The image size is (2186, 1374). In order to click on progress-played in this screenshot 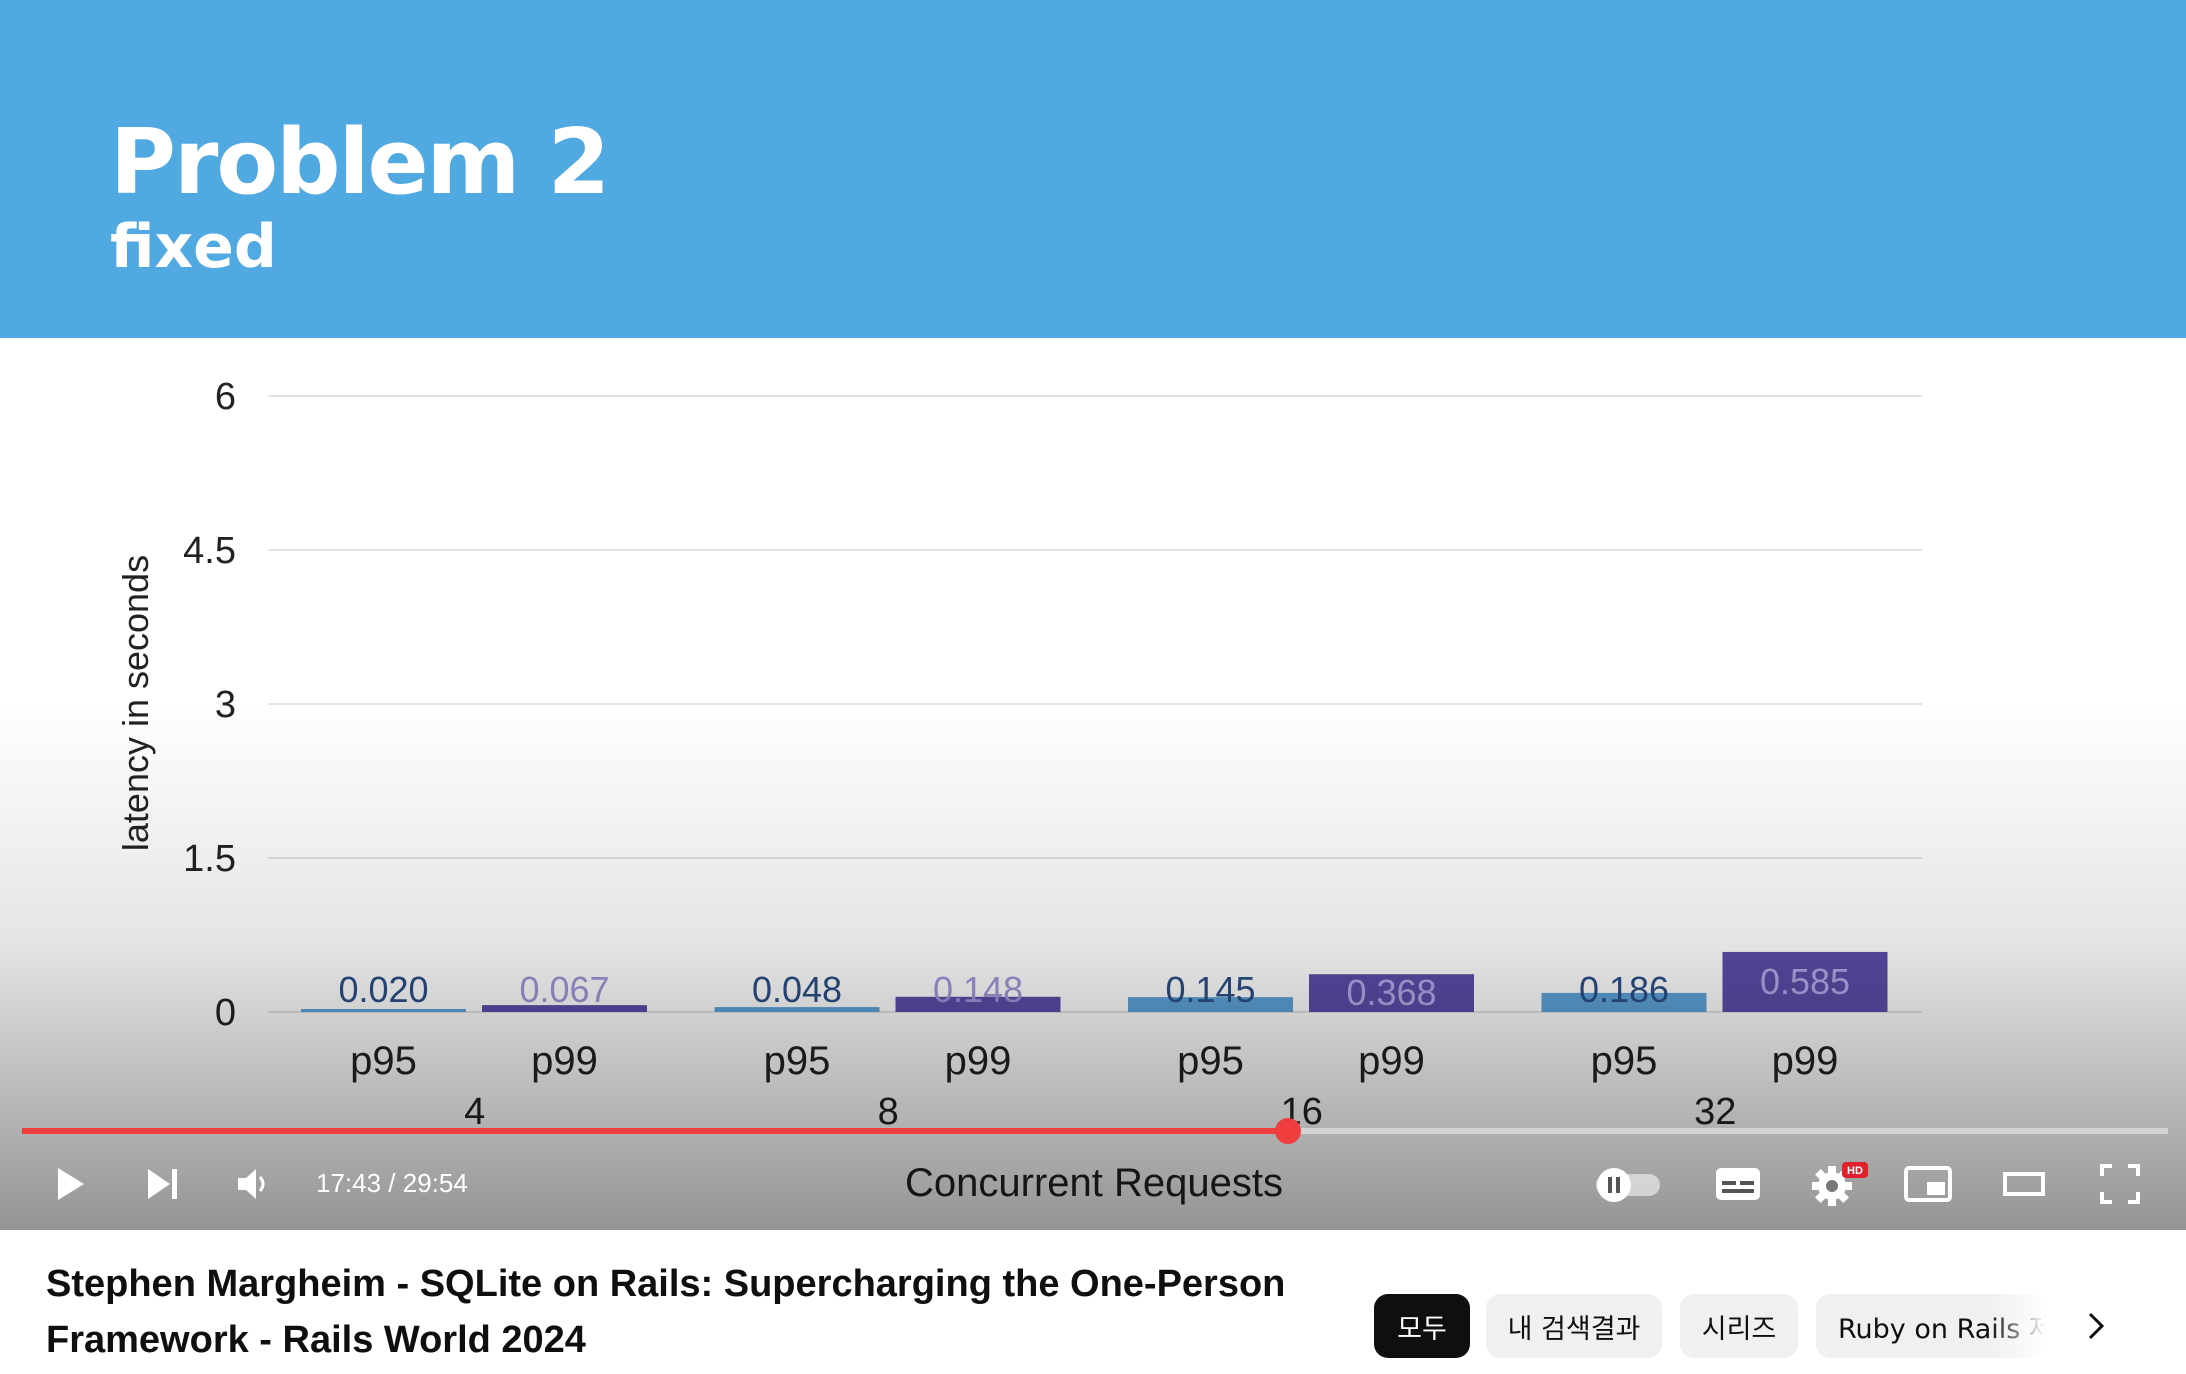, I will do `click(655, 1131)`.